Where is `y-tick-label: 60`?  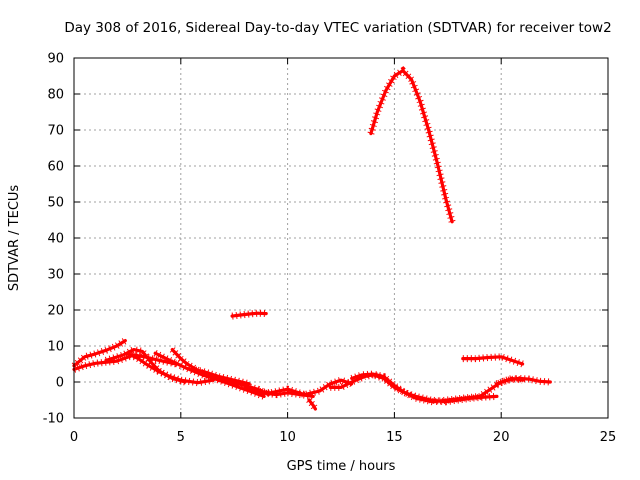 y-tick-label: 60 is located at coordinates (55, 167).